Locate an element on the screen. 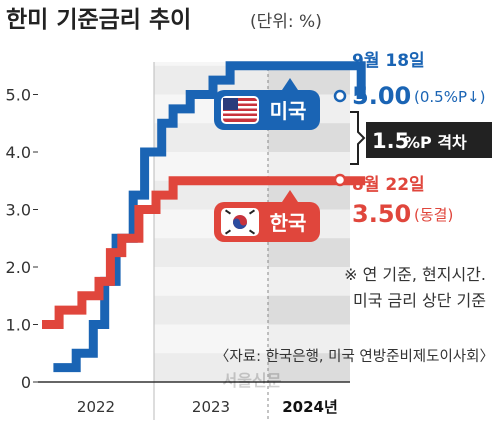 Image resolution: width=500 pixels, height=423 pixels. us-change-label: (0.5%P↓) is located at coordinates (449, 97).